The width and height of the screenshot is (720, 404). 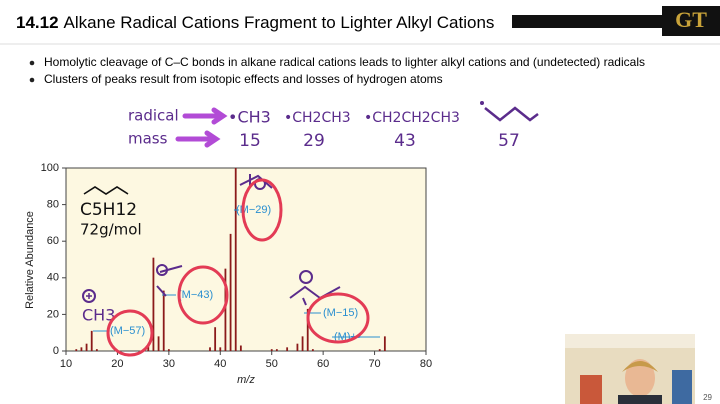 What do you see at coordinates (630, 341) in the screenshot?
I see `video-ceiling` at bounding box center [630, 341].